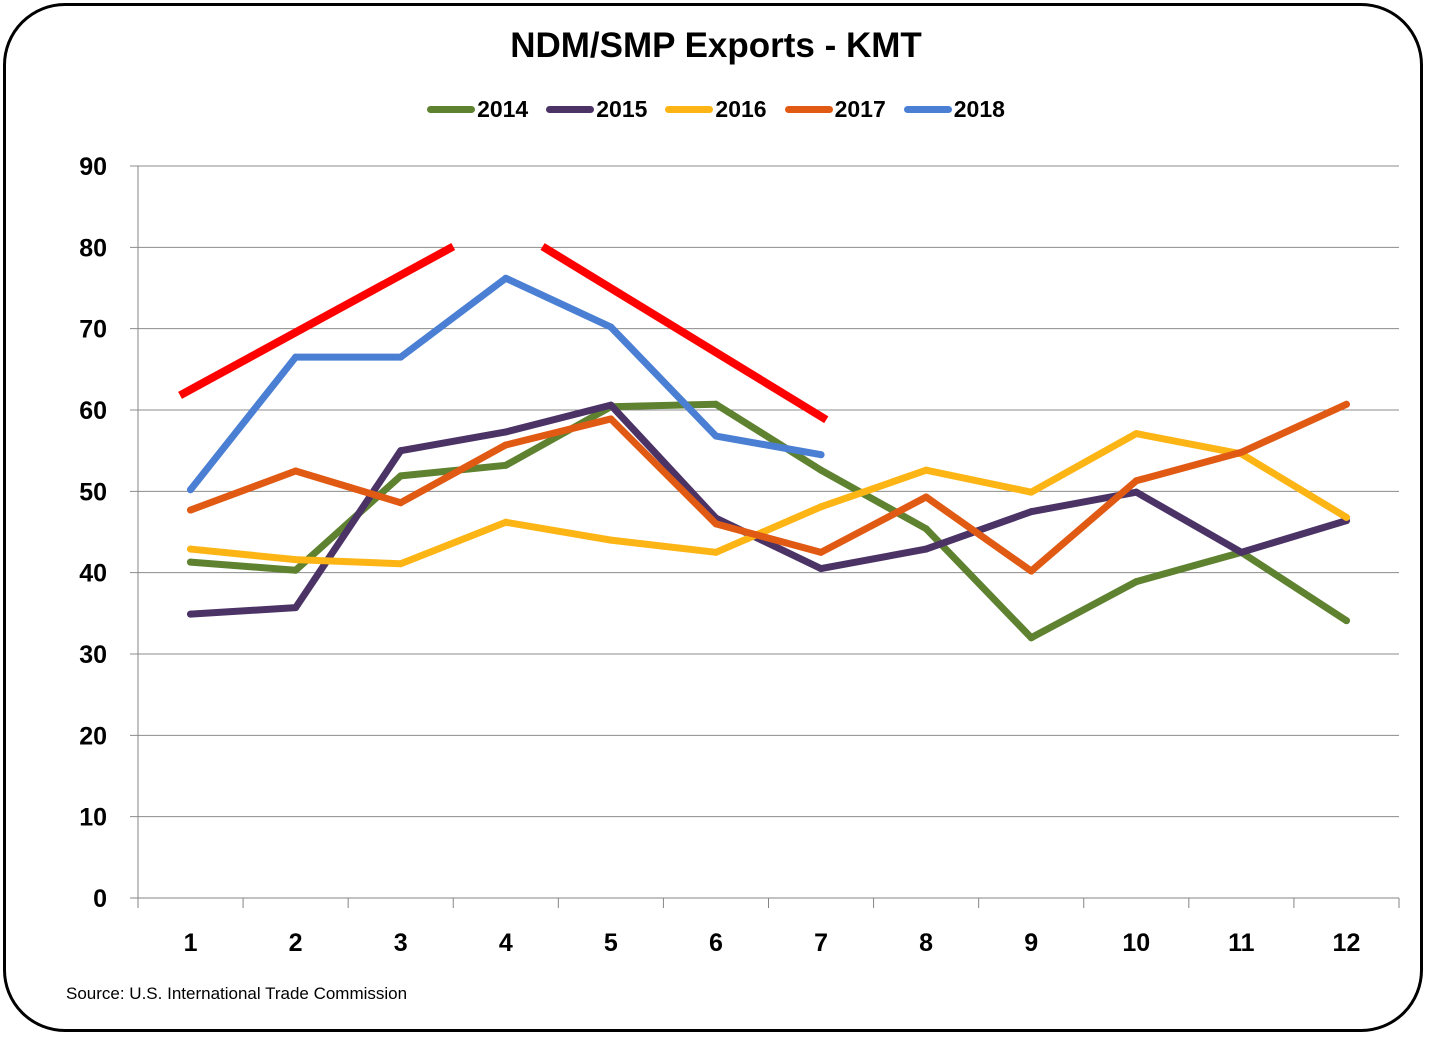 The width and height of the screenshot is (1432, 1041). What do you see at coordinates (93, 248) in the screenshot?
I see `y-tick-label: 80` at bounding box center [93, 248].